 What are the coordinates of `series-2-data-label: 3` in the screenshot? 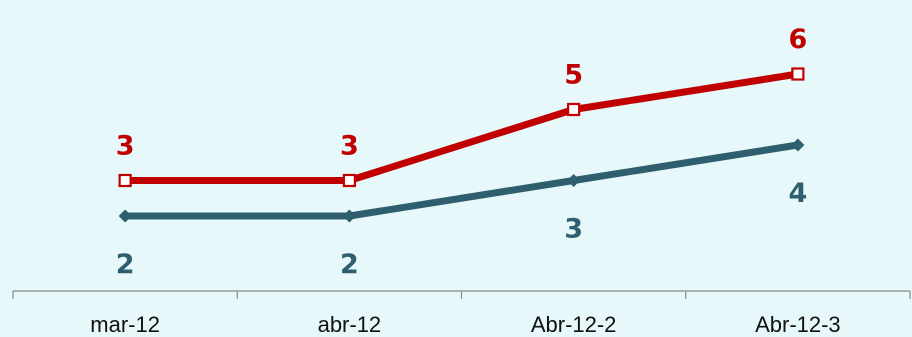 It's located at (573, 229).